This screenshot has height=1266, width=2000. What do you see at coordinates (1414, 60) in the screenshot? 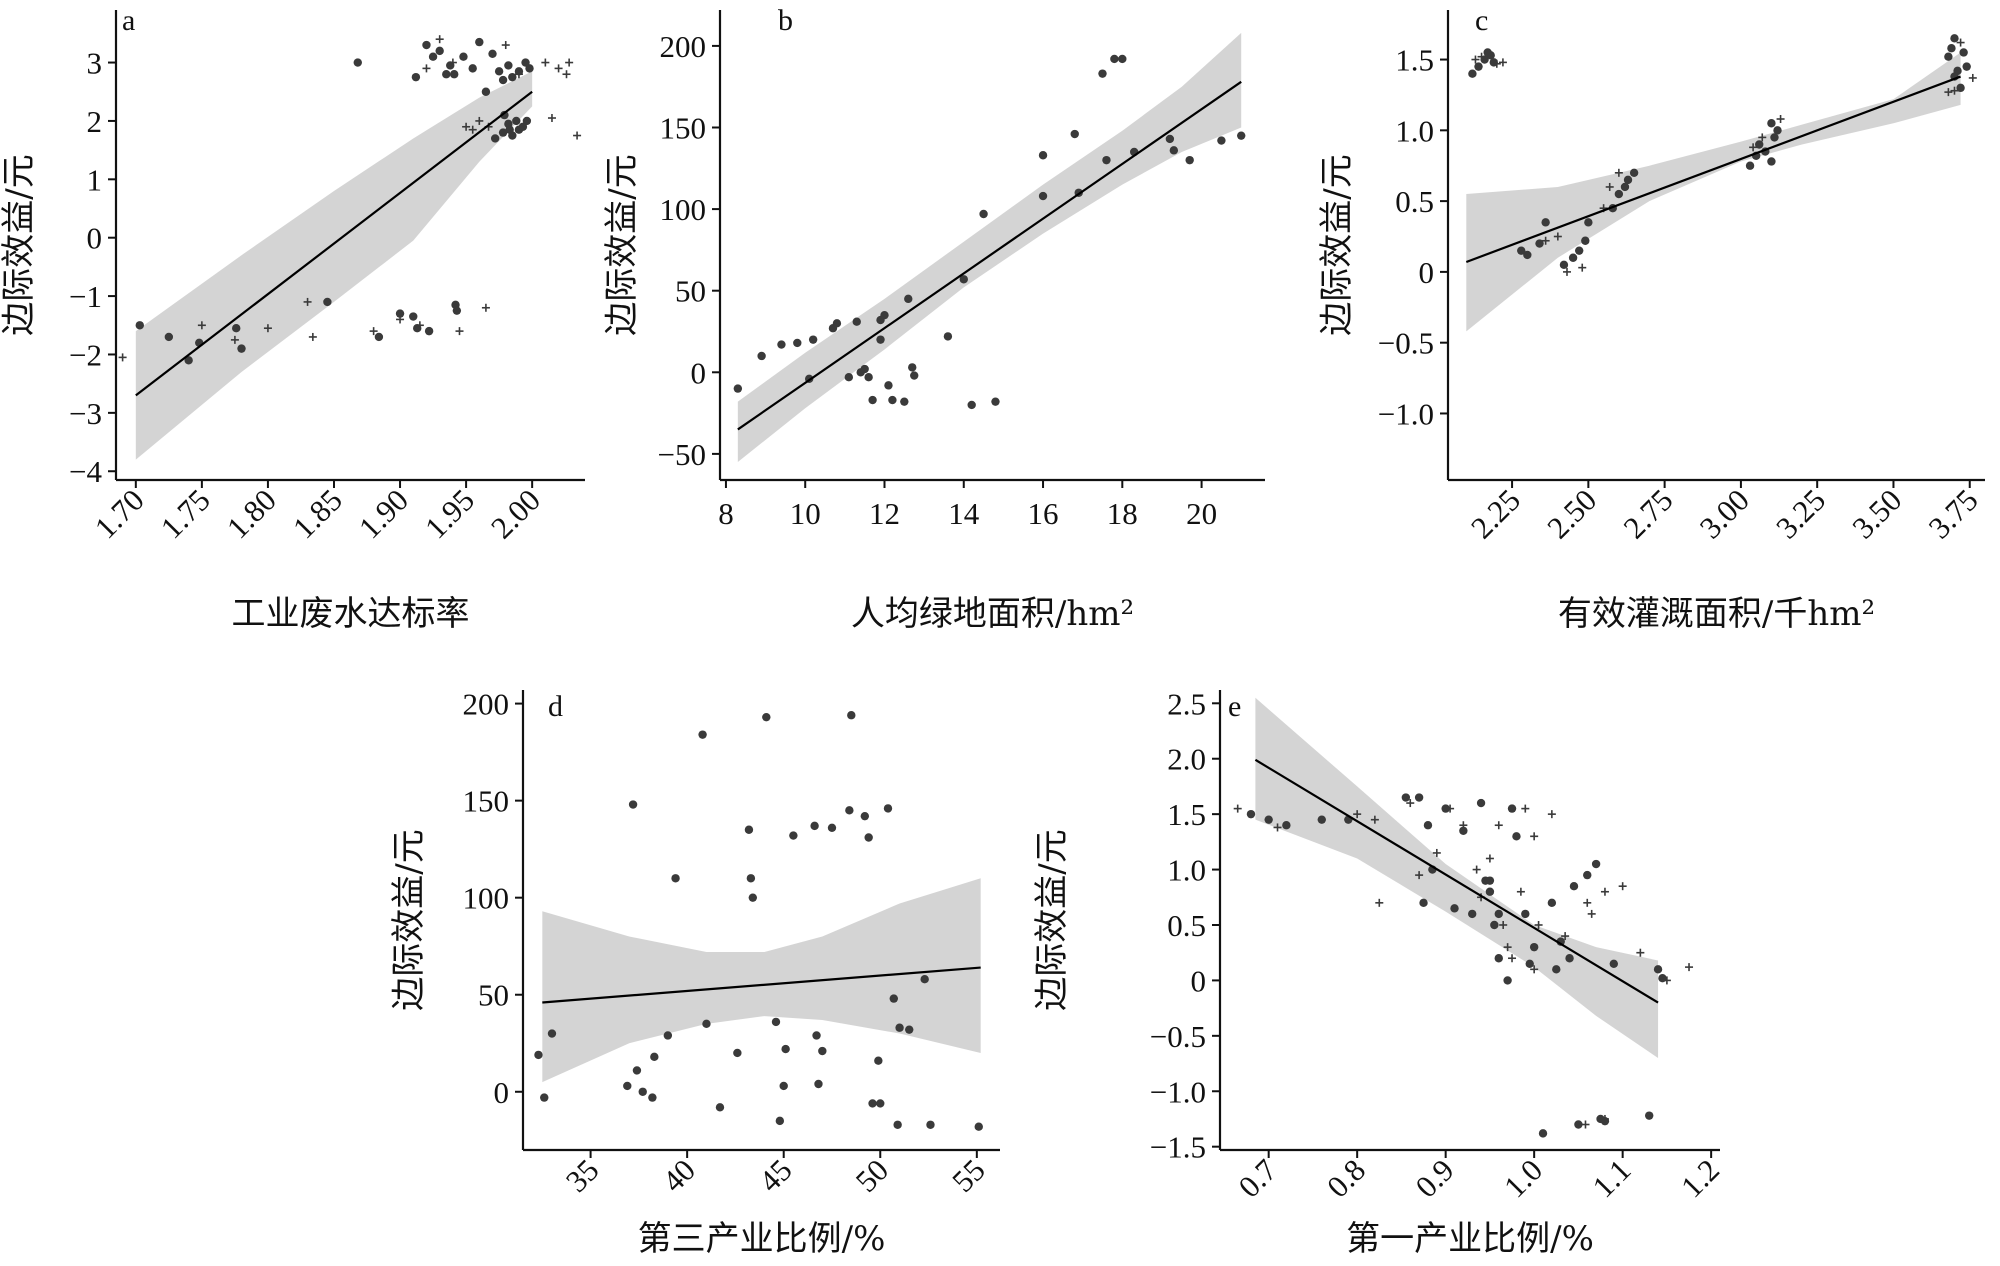
I see `y-tick-label: 1.5` at bounding box center [1414, 60].